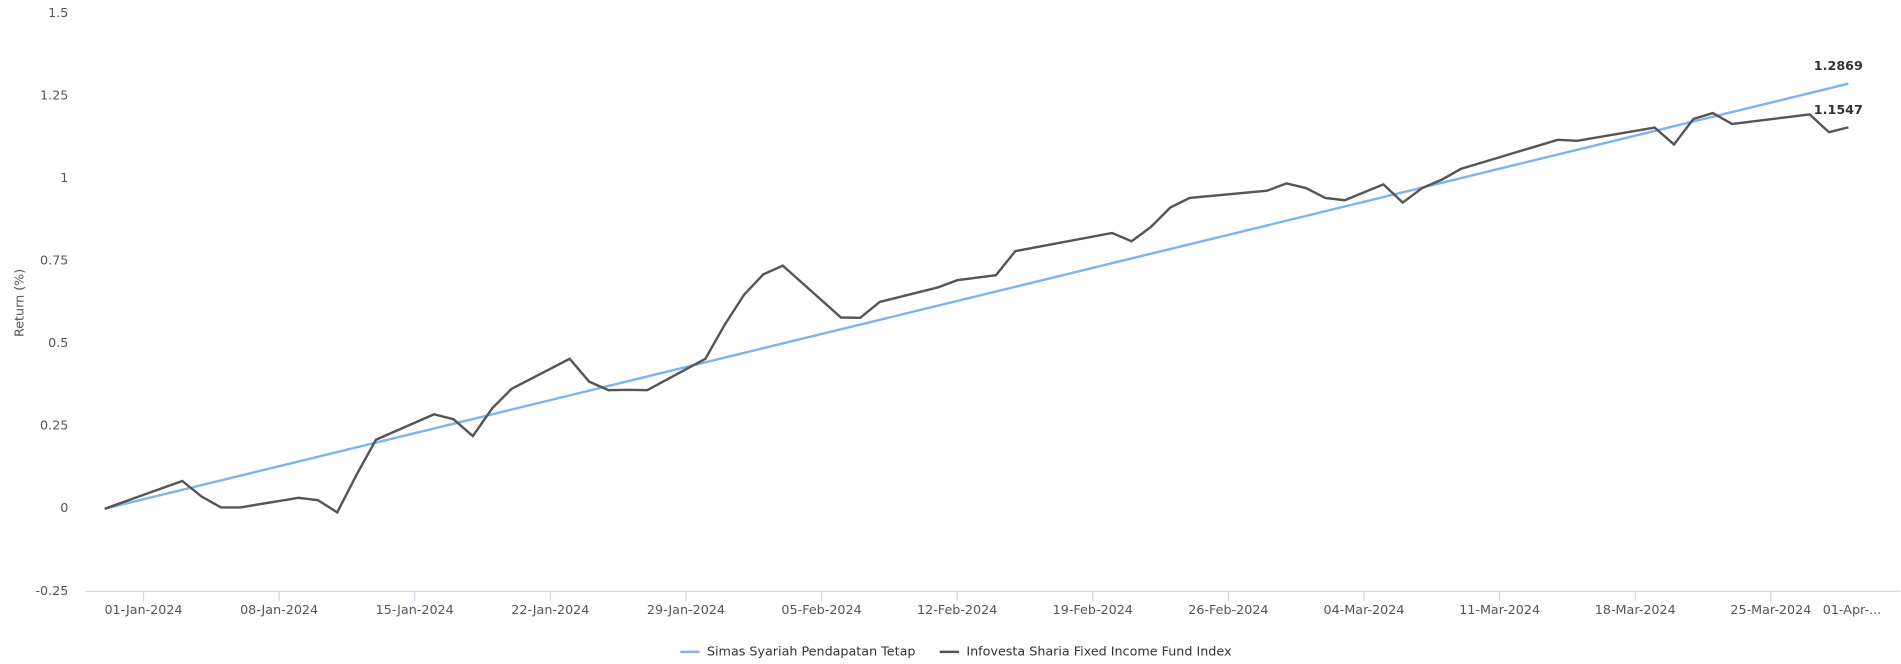 The height and width of the screenshot is (664, 1901). Describe the element at coordinates (58, 342) in the screenshot. I see `y-tick-label: 0.5` at that location.